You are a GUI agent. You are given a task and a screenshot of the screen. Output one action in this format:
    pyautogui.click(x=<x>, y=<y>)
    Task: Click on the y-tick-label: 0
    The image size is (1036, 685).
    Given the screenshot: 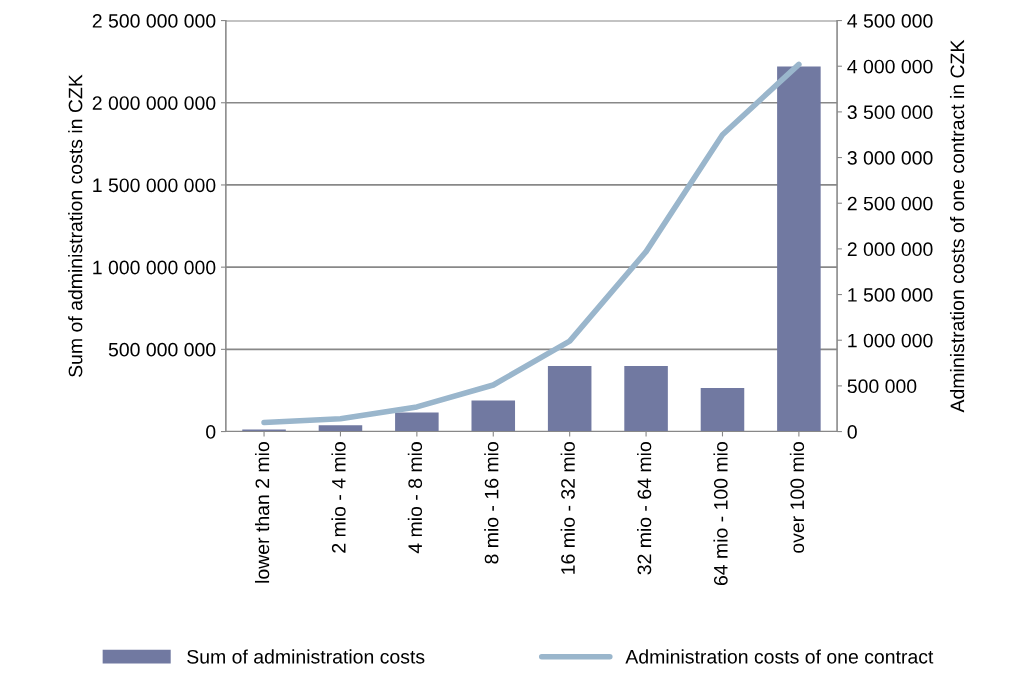 What is the action you would take?
    pyautogui.click(x=211, y=432)
    